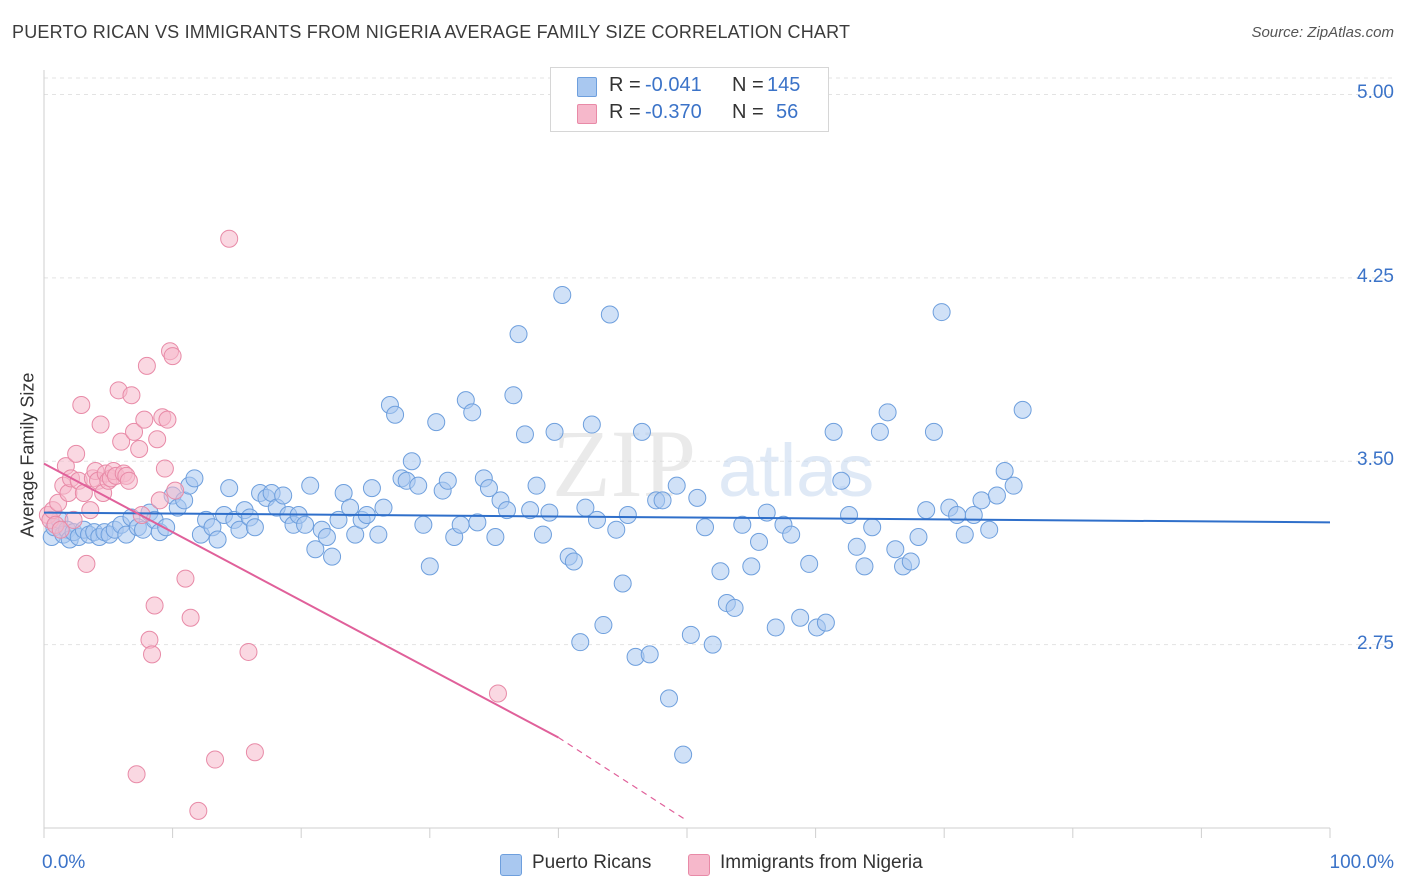 This screenshot has height=892, width=1406. I want to click on legend-swatch-pink, so click(699, 865).